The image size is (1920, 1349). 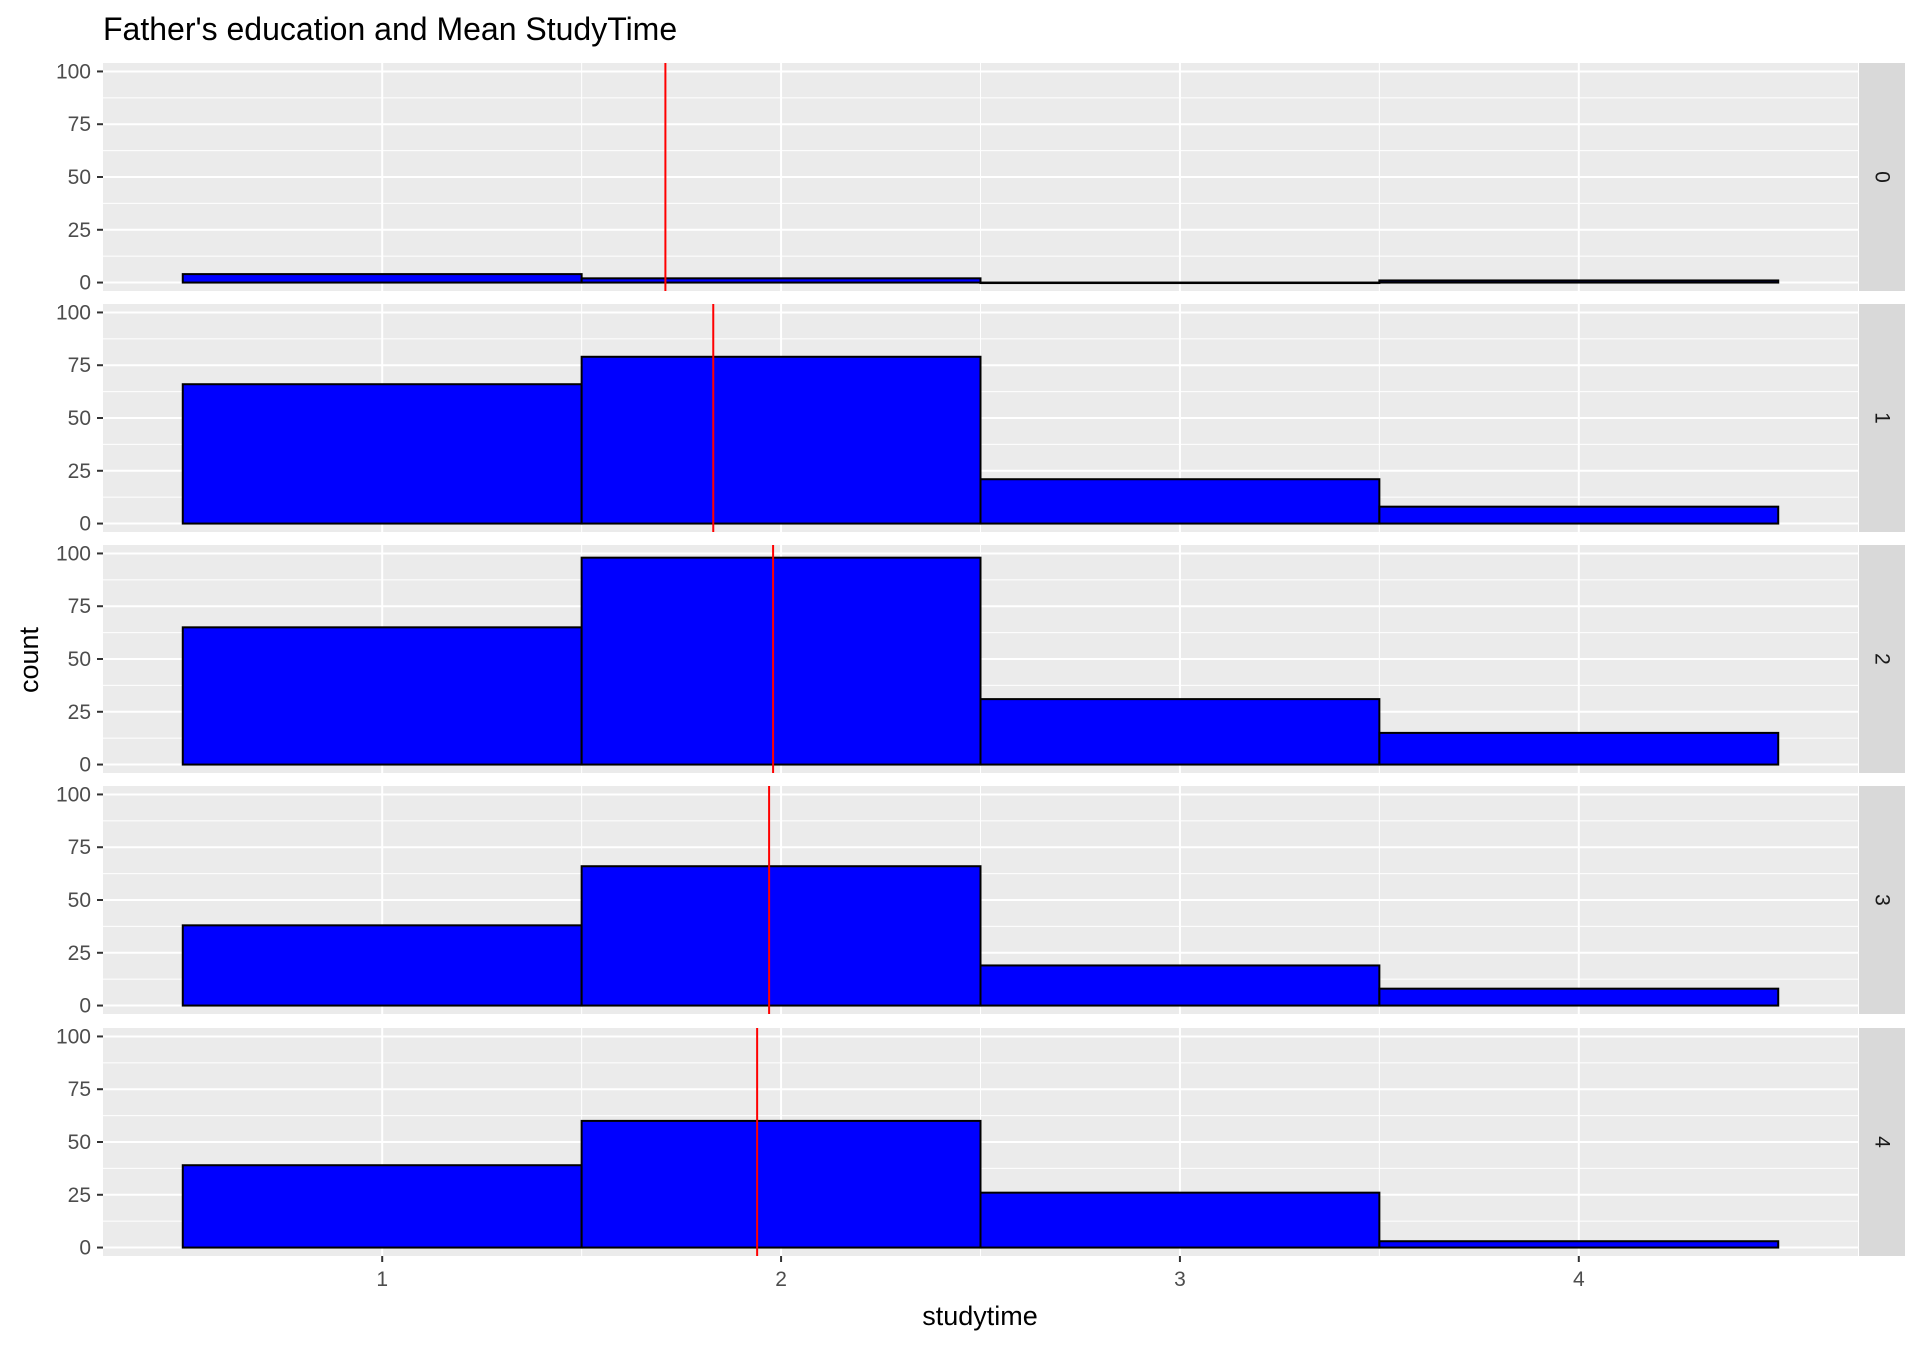 What do you see at coordinates (29, 659) in the screenshot?
I see `y-axis-title: count` at bounding box center [29, 659].